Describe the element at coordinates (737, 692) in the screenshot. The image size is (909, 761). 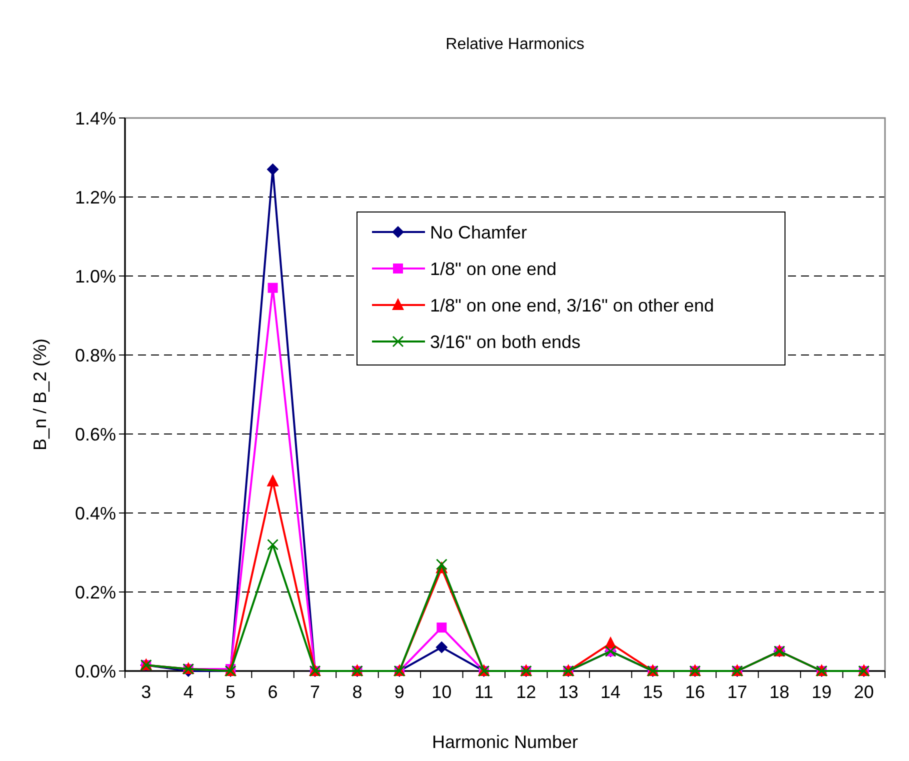
I see `x-tick-label: 17` at that location.